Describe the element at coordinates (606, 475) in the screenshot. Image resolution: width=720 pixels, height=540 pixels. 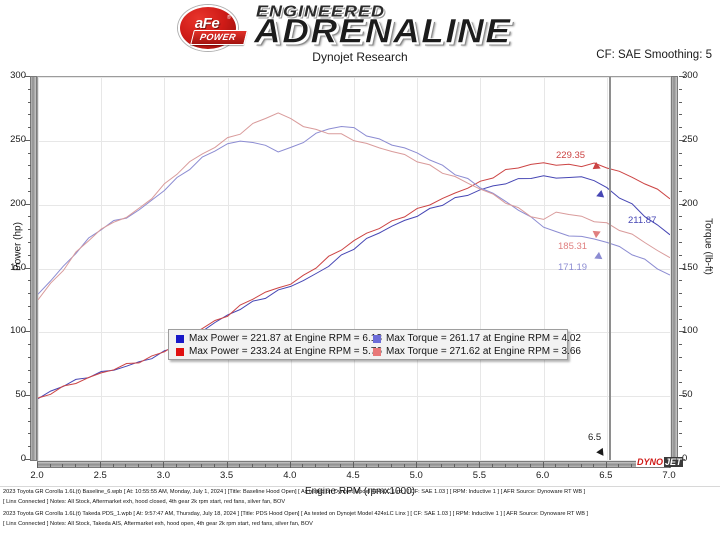
I see `x-tick-label: 6.5` at that location.